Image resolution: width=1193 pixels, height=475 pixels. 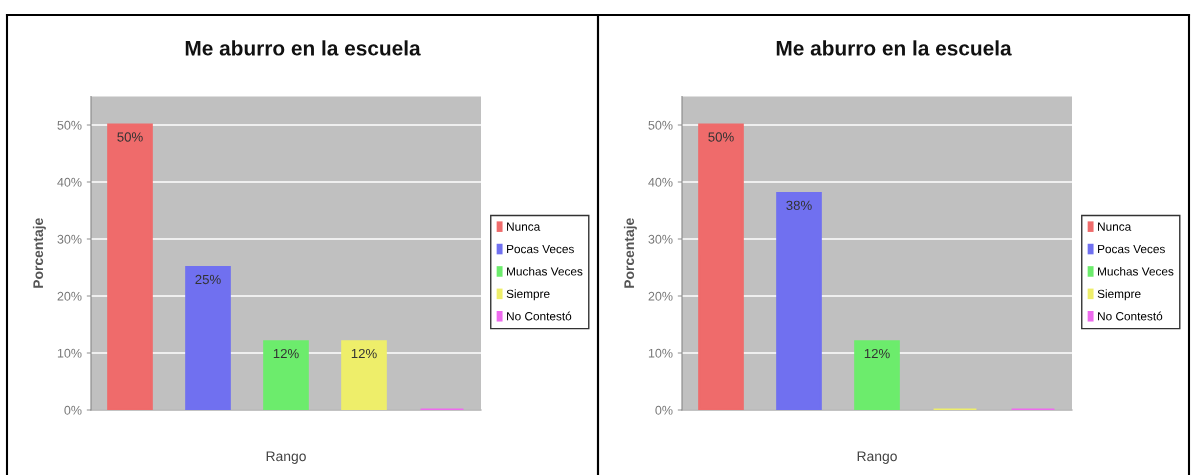 I want to click on data-label: 25%, so click(x=208, y=279).